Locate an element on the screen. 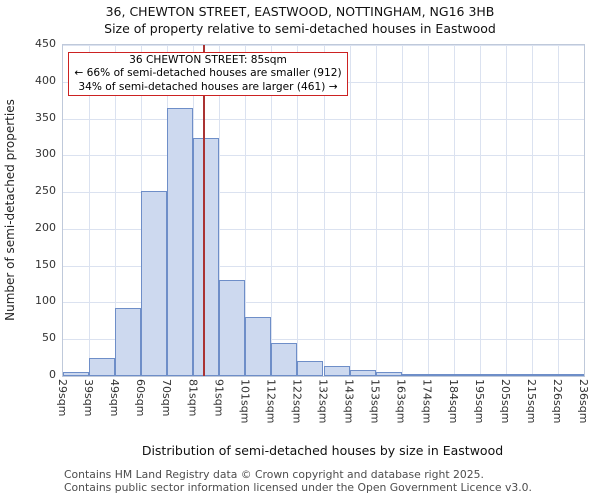 Image resolution: width=600 pixels, height=500 pixels. y-tick-label: 100 is located at coordinates (45, 301).